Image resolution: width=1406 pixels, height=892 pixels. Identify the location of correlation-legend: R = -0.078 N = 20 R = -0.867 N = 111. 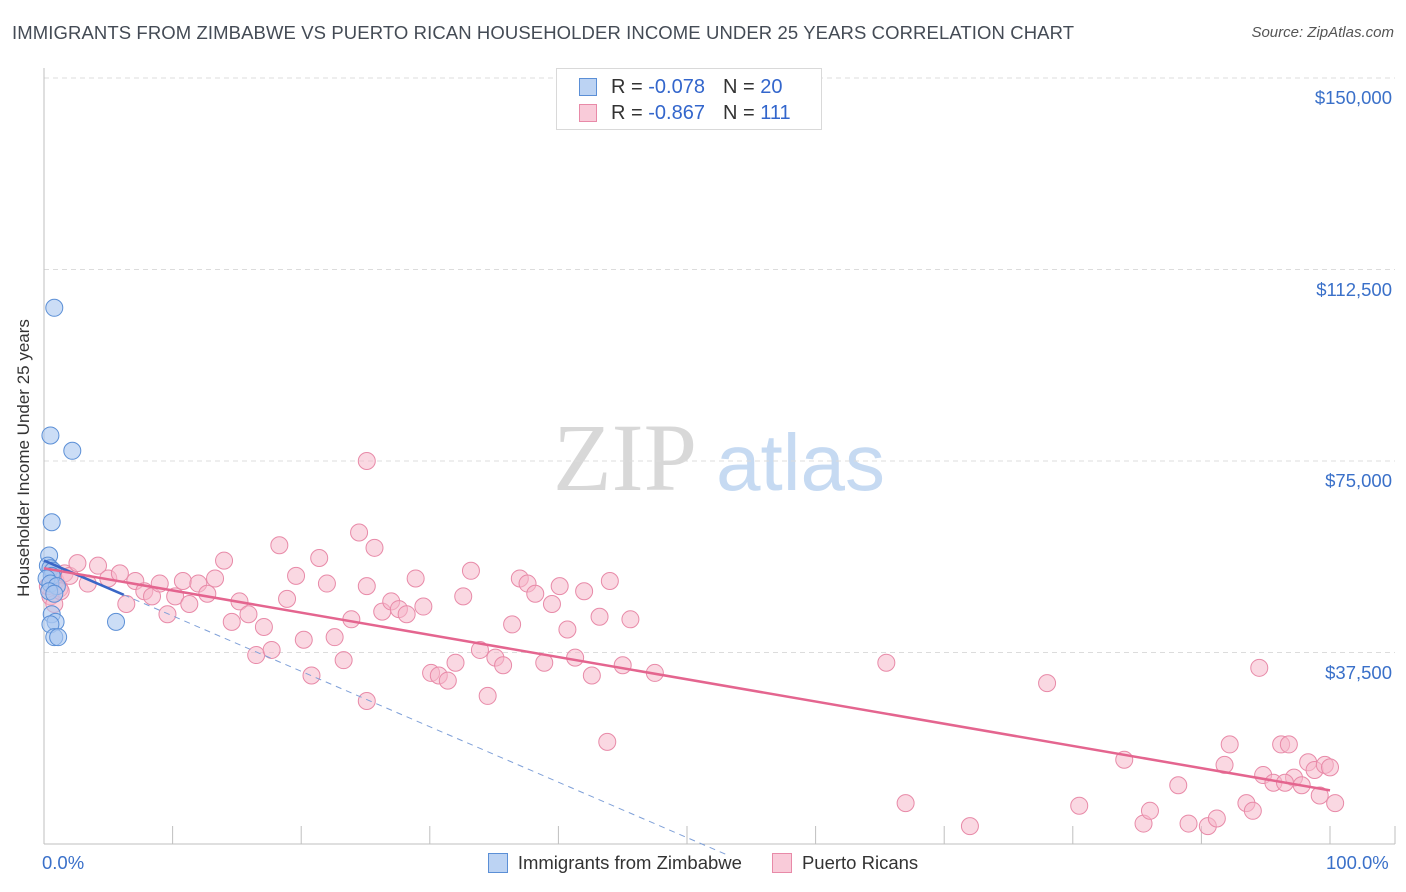
(689, 99).